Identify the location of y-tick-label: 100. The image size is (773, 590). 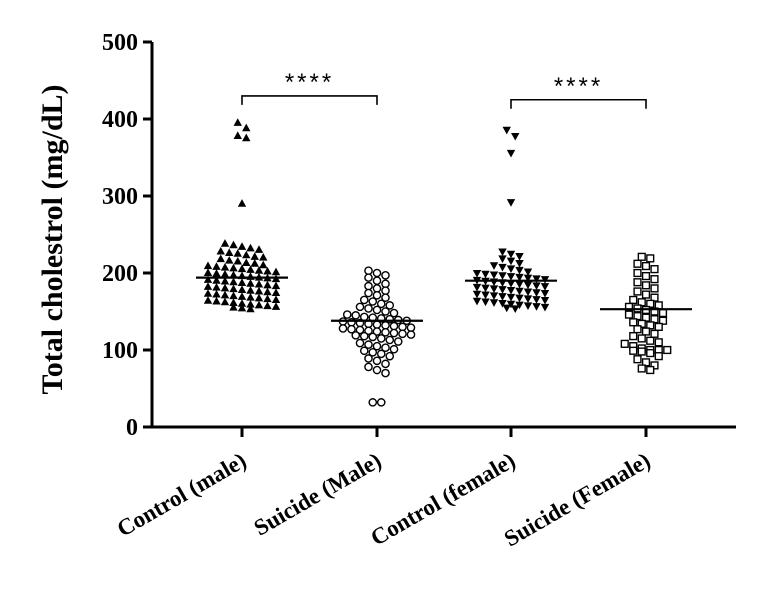
(120, 351).